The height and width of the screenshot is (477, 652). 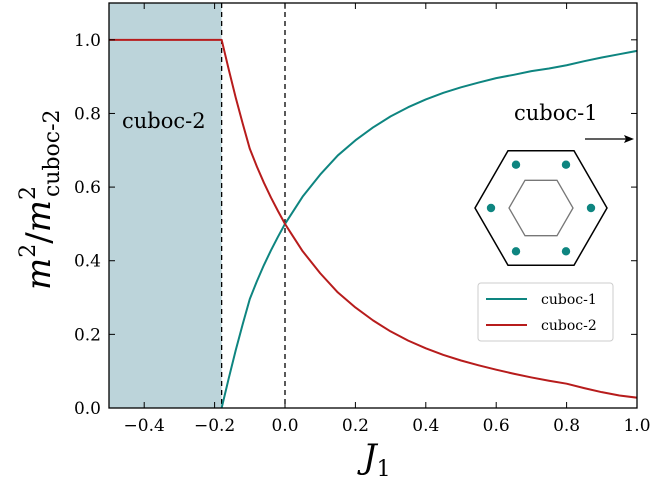 What do you see at coordinates (496, 426) in the screenshot?
I see `x-tick-label: 0.6` at bounding box center [496, 426].